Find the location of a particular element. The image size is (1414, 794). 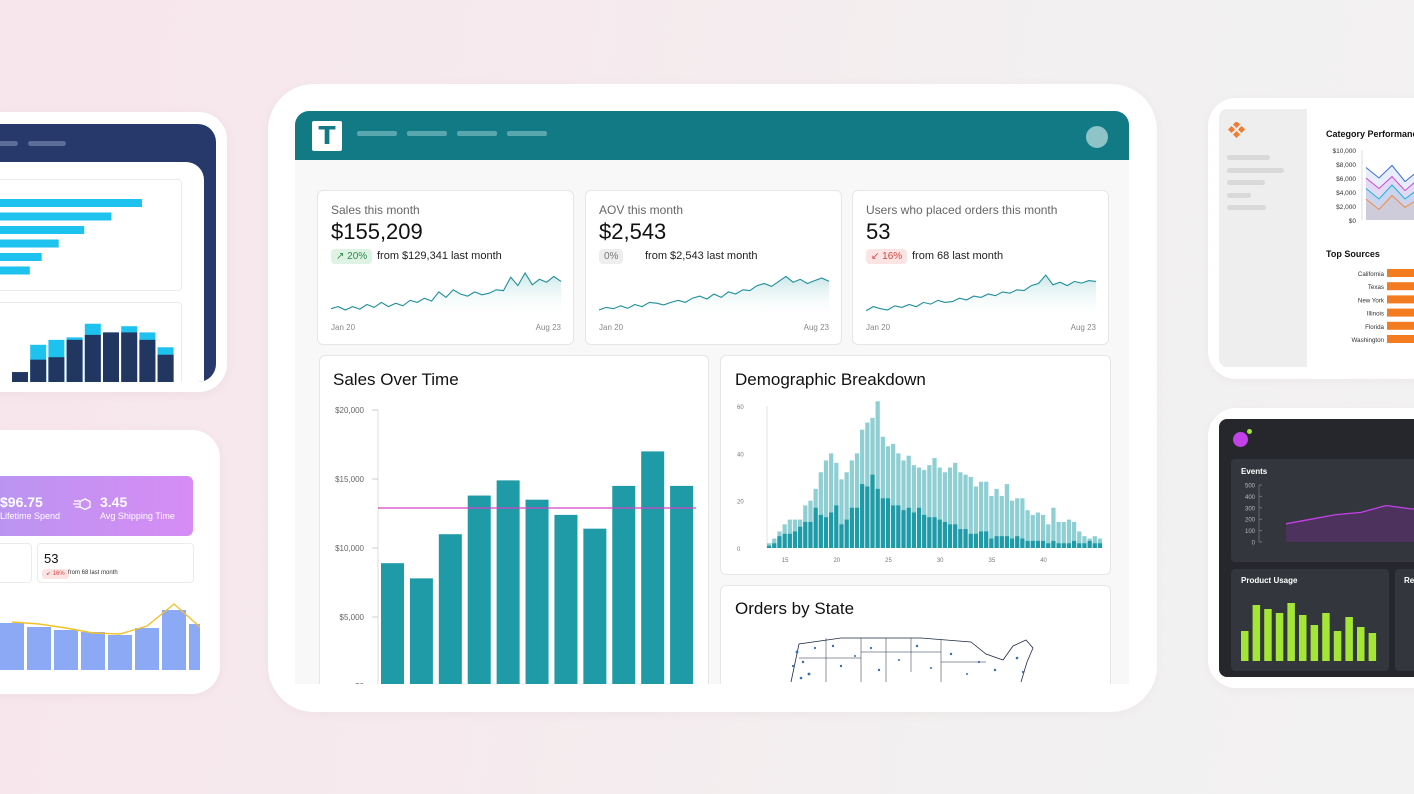

y-tick-label: $20,000 is located at coordinates (349, 410).